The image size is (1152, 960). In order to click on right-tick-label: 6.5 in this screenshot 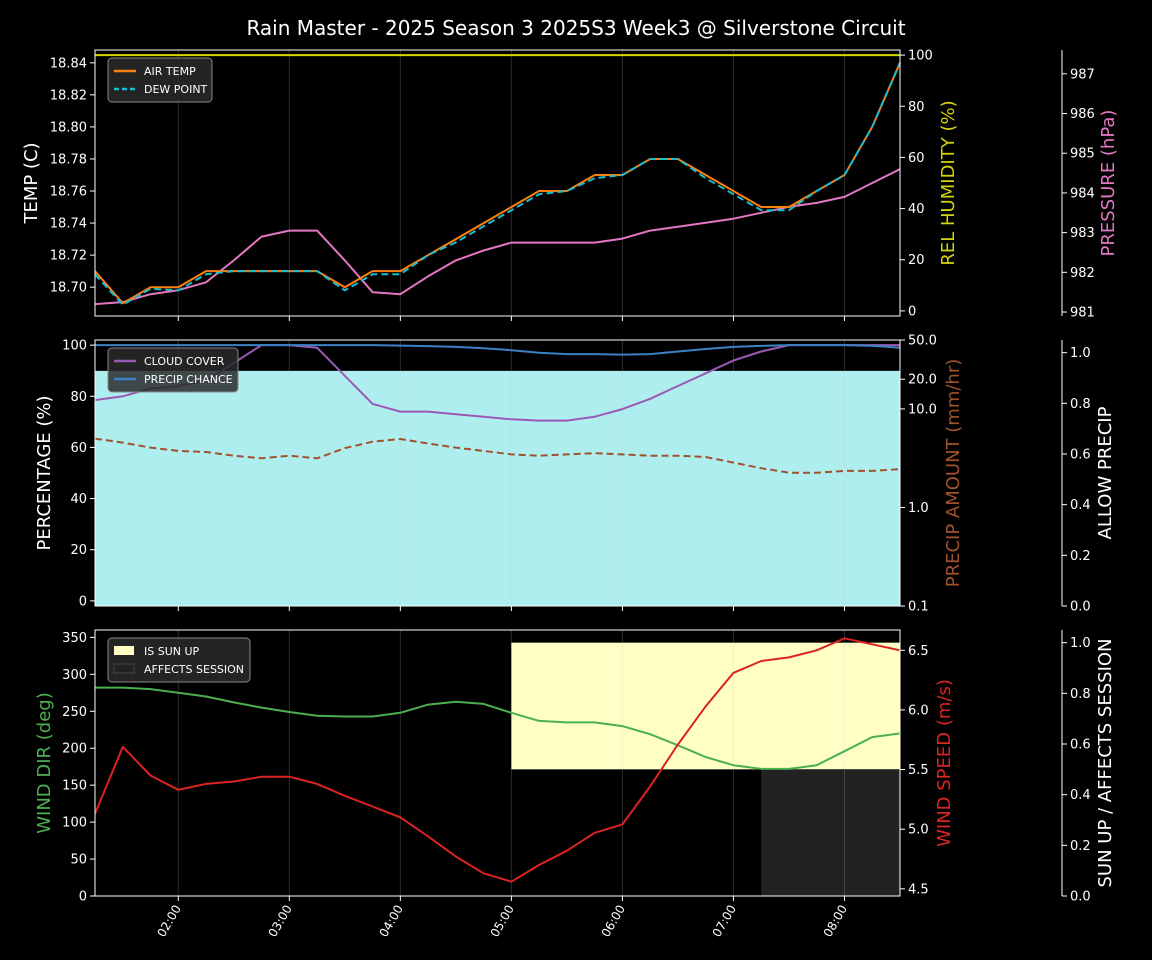, I will do `click(918, 651)`.